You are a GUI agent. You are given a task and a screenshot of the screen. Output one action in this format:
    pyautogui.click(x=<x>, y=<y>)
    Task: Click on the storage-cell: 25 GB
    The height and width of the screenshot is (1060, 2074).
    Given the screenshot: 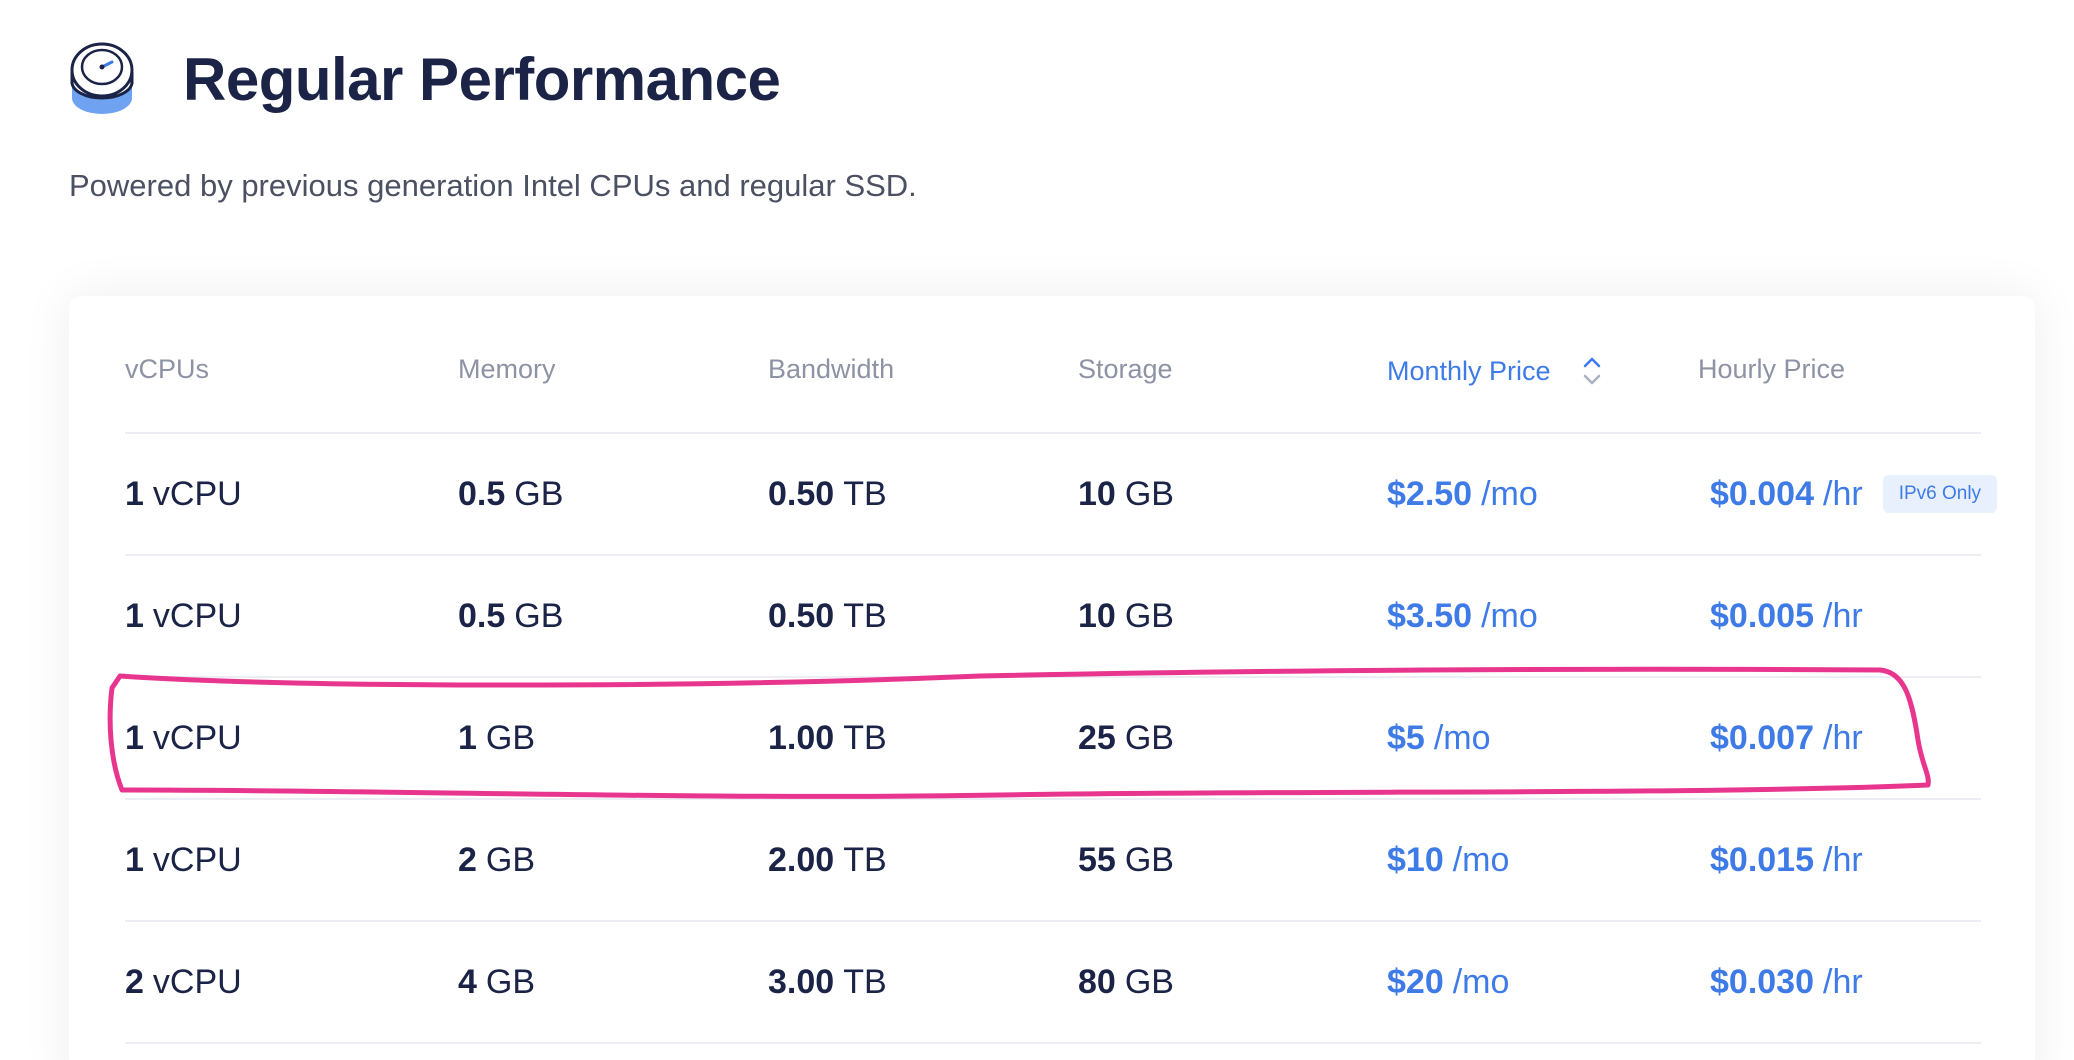 What is the action you would take?
    pyautogui.click(x=1126, y=738)
    